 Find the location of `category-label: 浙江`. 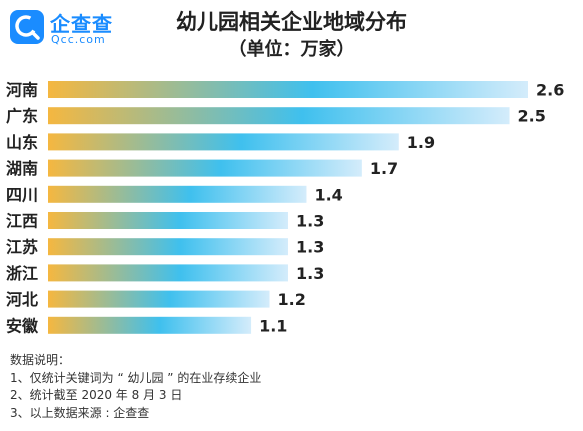

category-label: 浙江 is located at coordinates (22, 273).